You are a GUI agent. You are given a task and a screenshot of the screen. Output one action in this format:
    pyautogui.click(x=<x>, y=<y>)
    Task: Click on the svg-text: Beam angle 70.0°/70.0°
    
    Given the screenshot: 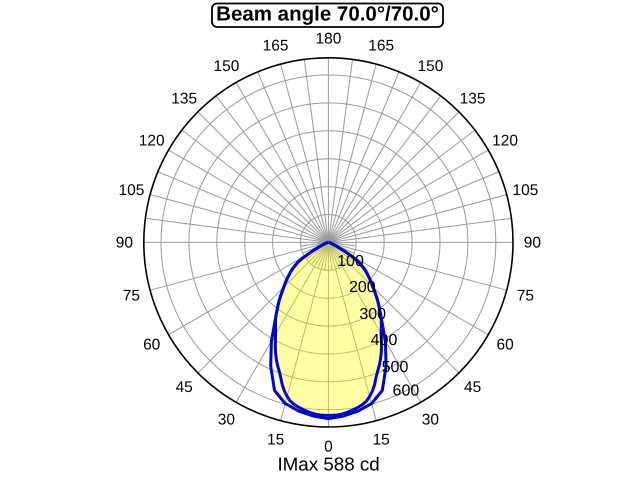 What is the action you would take?
    pyautogui.click(x=327, y=13)
    